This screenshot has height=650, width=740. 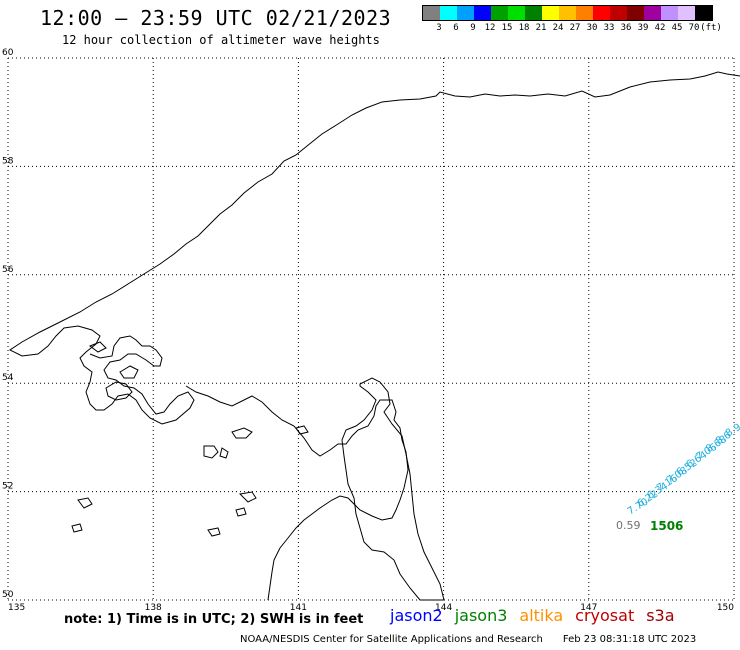 I want to click on lon-tick-label: 147, so click(x=588, y=608).